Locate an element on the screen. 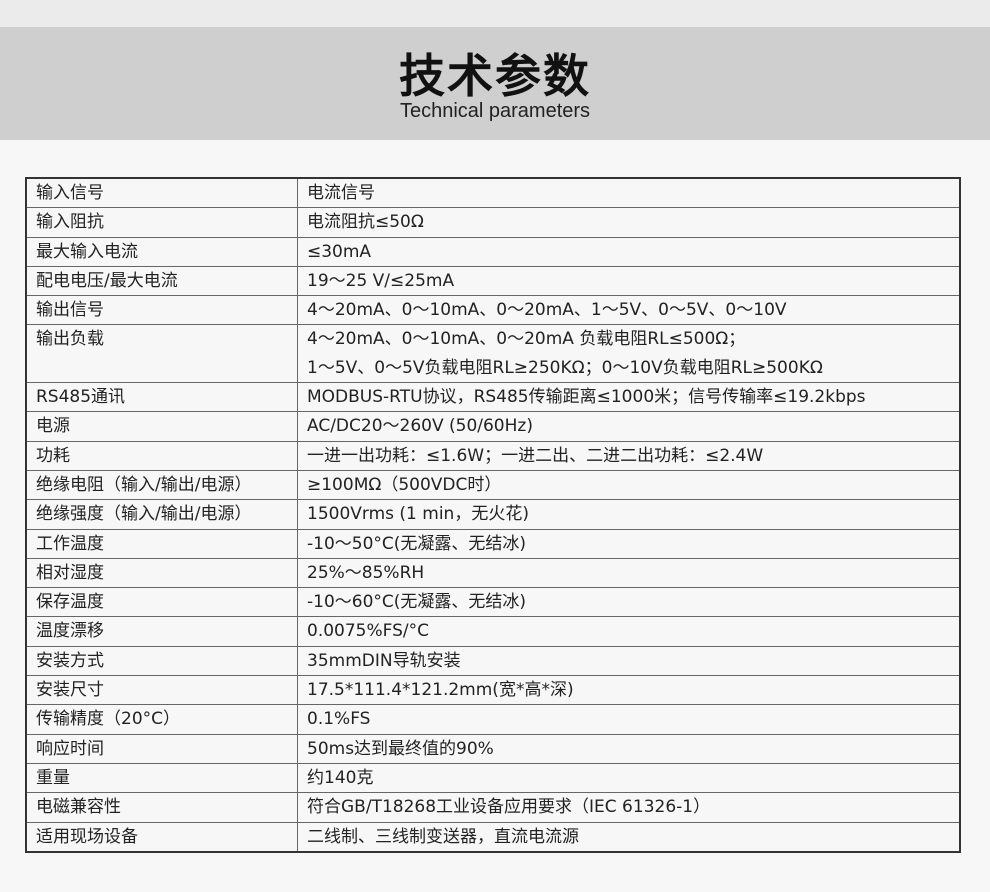 The width and height of the screenshot is (990, 892). spec-label: 适用现场设备 is located at coordinates (161, 837).